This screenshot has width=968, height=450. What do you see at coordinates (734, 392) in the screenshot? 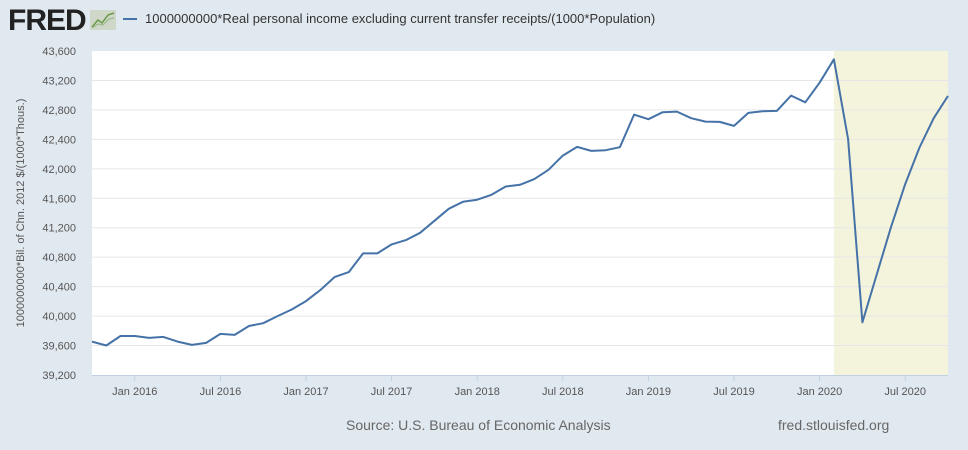
I see `x-tick-label: Jul 2019` at bounding box center [734, 392].